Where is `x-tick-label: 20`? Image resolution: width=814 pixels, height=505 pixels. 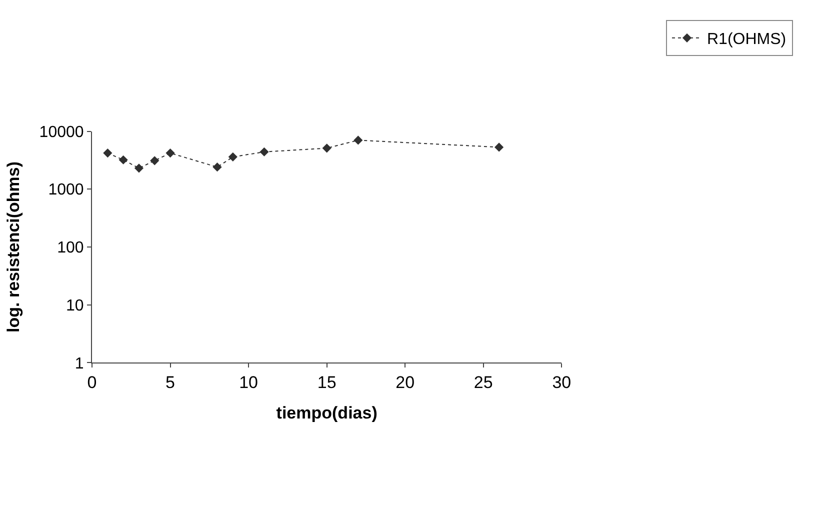 x-tick-label: 20 is located at coordinates (405, 382).